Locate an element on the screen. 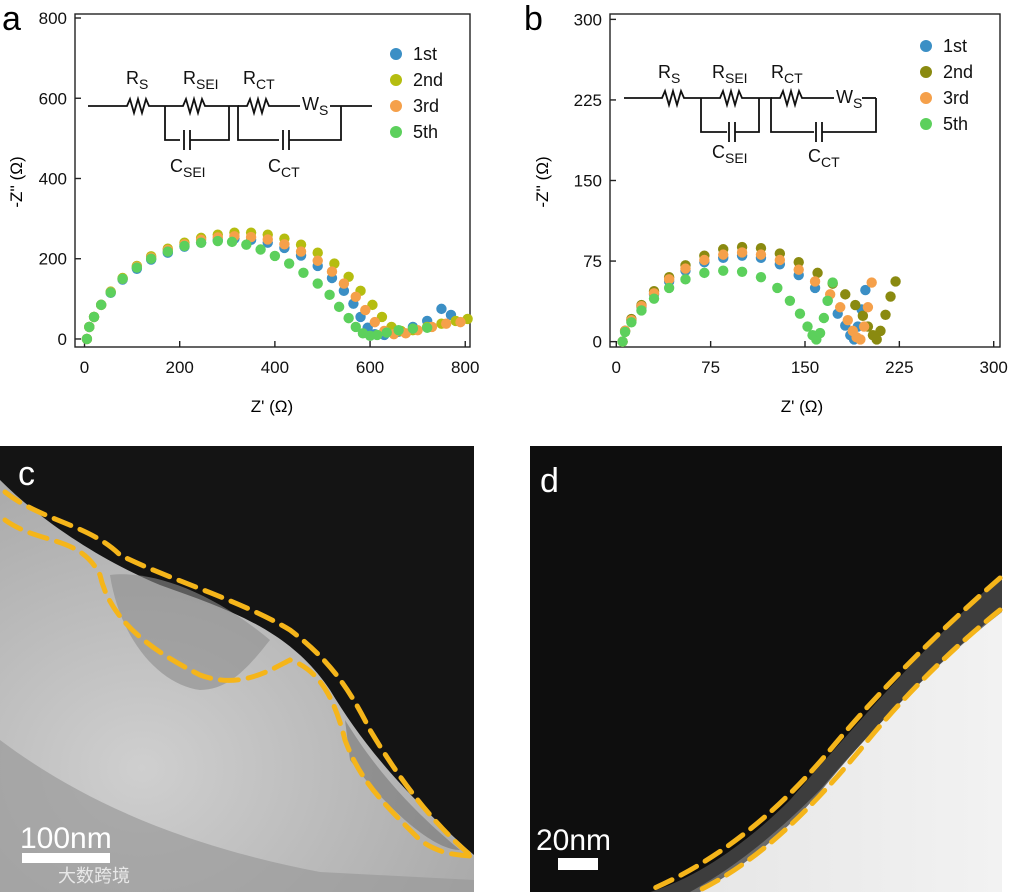  panel-a-legend-label-3: 5th is located at coordinates (425, 132).